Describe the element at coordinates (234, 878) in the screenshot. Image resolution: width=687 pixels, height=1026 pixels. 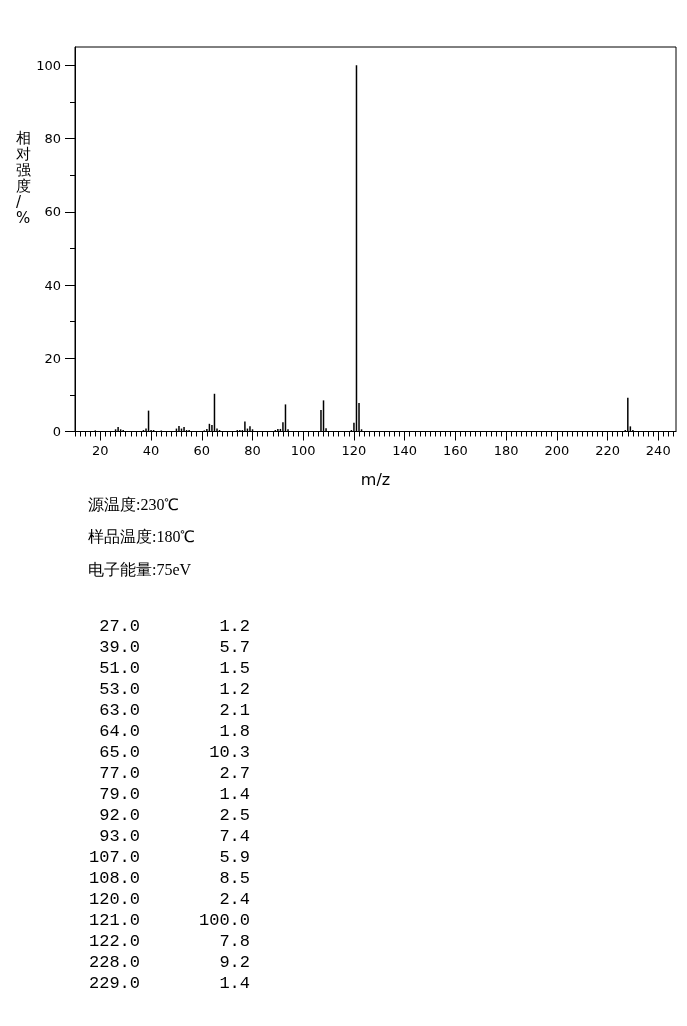
I see `text: 8.5` at that location.